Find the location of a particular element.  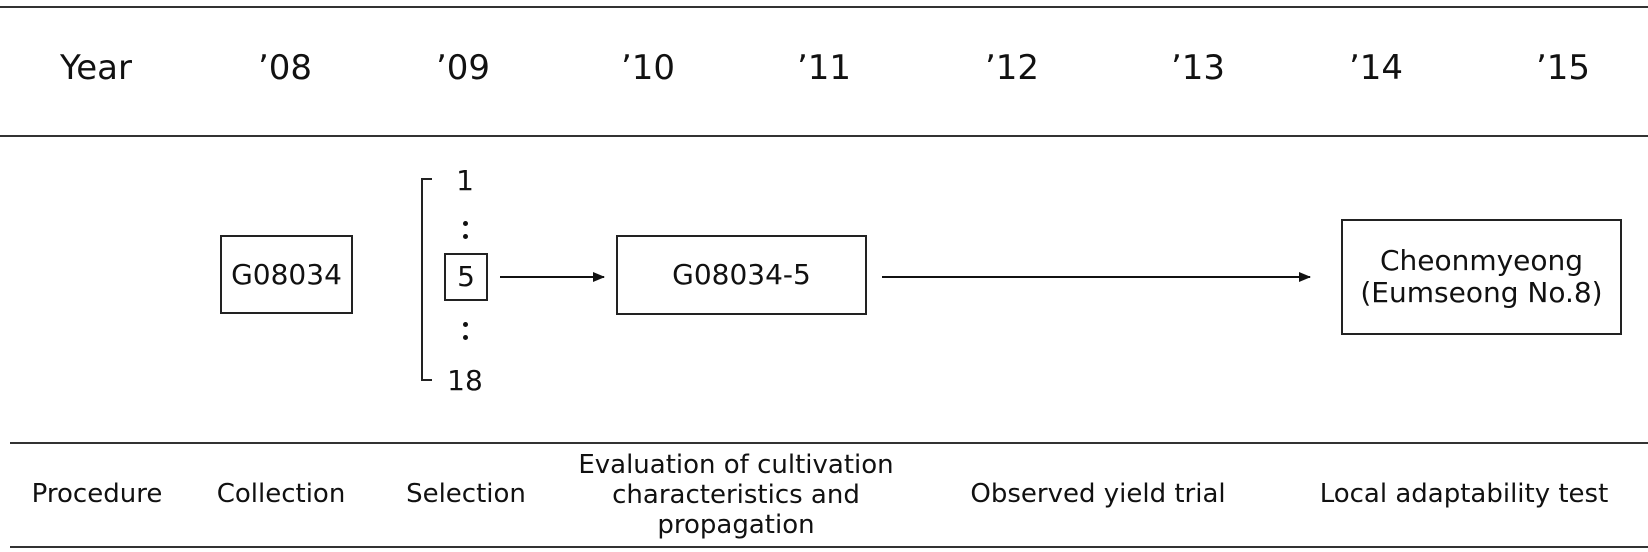

year-09: ’09 is located at coordinates (463, 68).